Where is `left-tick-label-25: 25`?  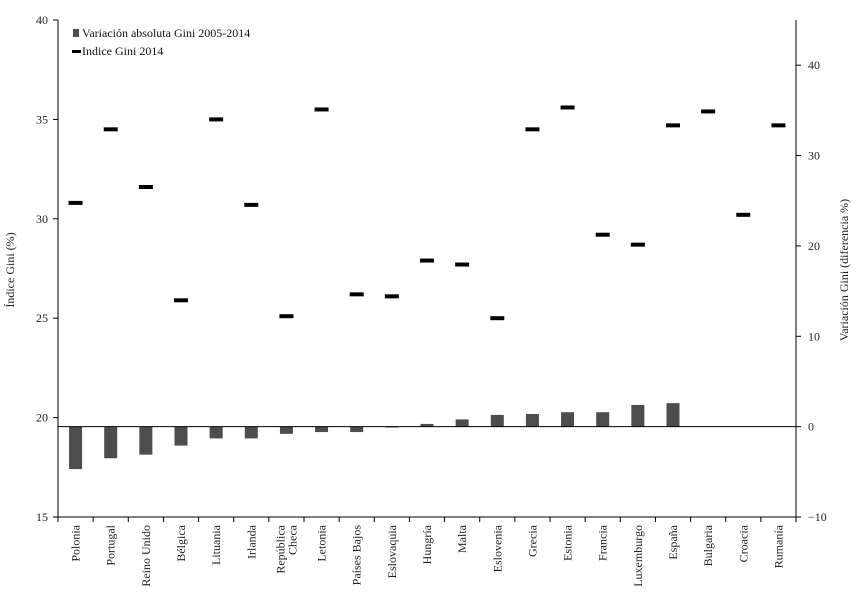
left-tick-label-25: 25 is located at coordinates (42, 318).